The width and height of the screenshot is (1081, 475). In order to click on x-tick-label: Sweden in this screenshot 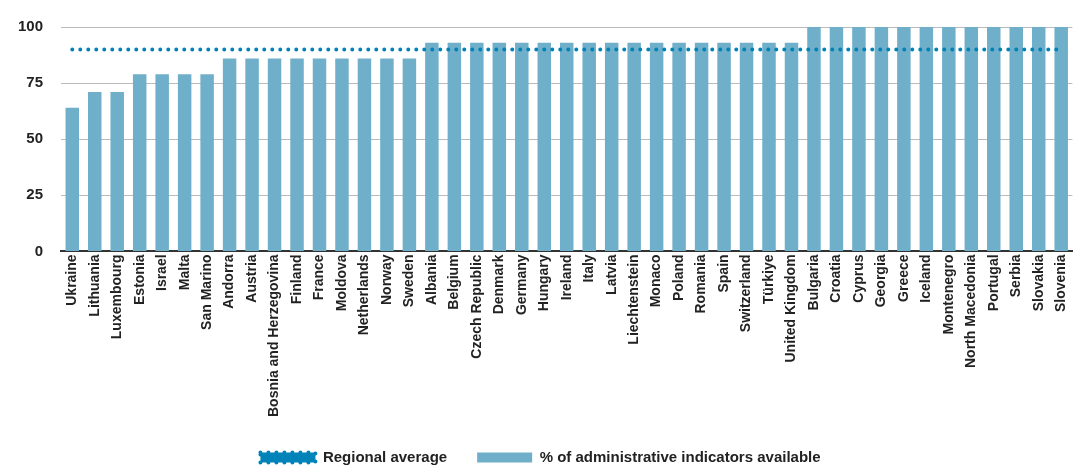, I will do `click(408, 281)`.